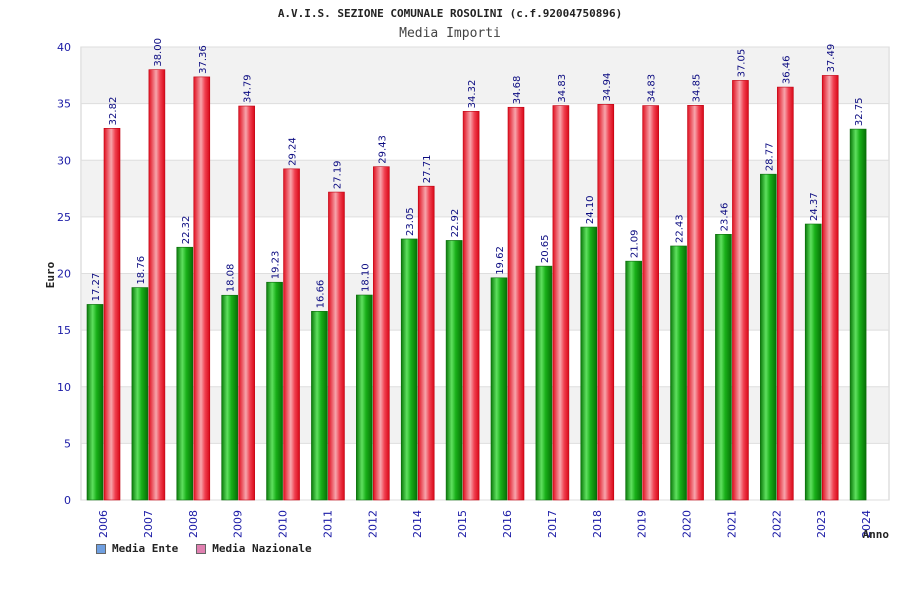 The image size is (900, 600). Describe the element at coordinates (545, 248) in the screenshot. I see `data-label: 20.65` at that location.